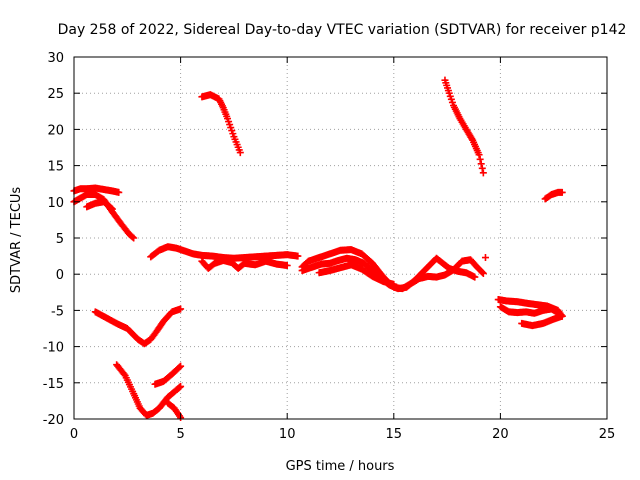  What do you see at coordinates (55, 130) in the screenshot?
I see `y-tick-label: 20` at bounding box center [55, 130].